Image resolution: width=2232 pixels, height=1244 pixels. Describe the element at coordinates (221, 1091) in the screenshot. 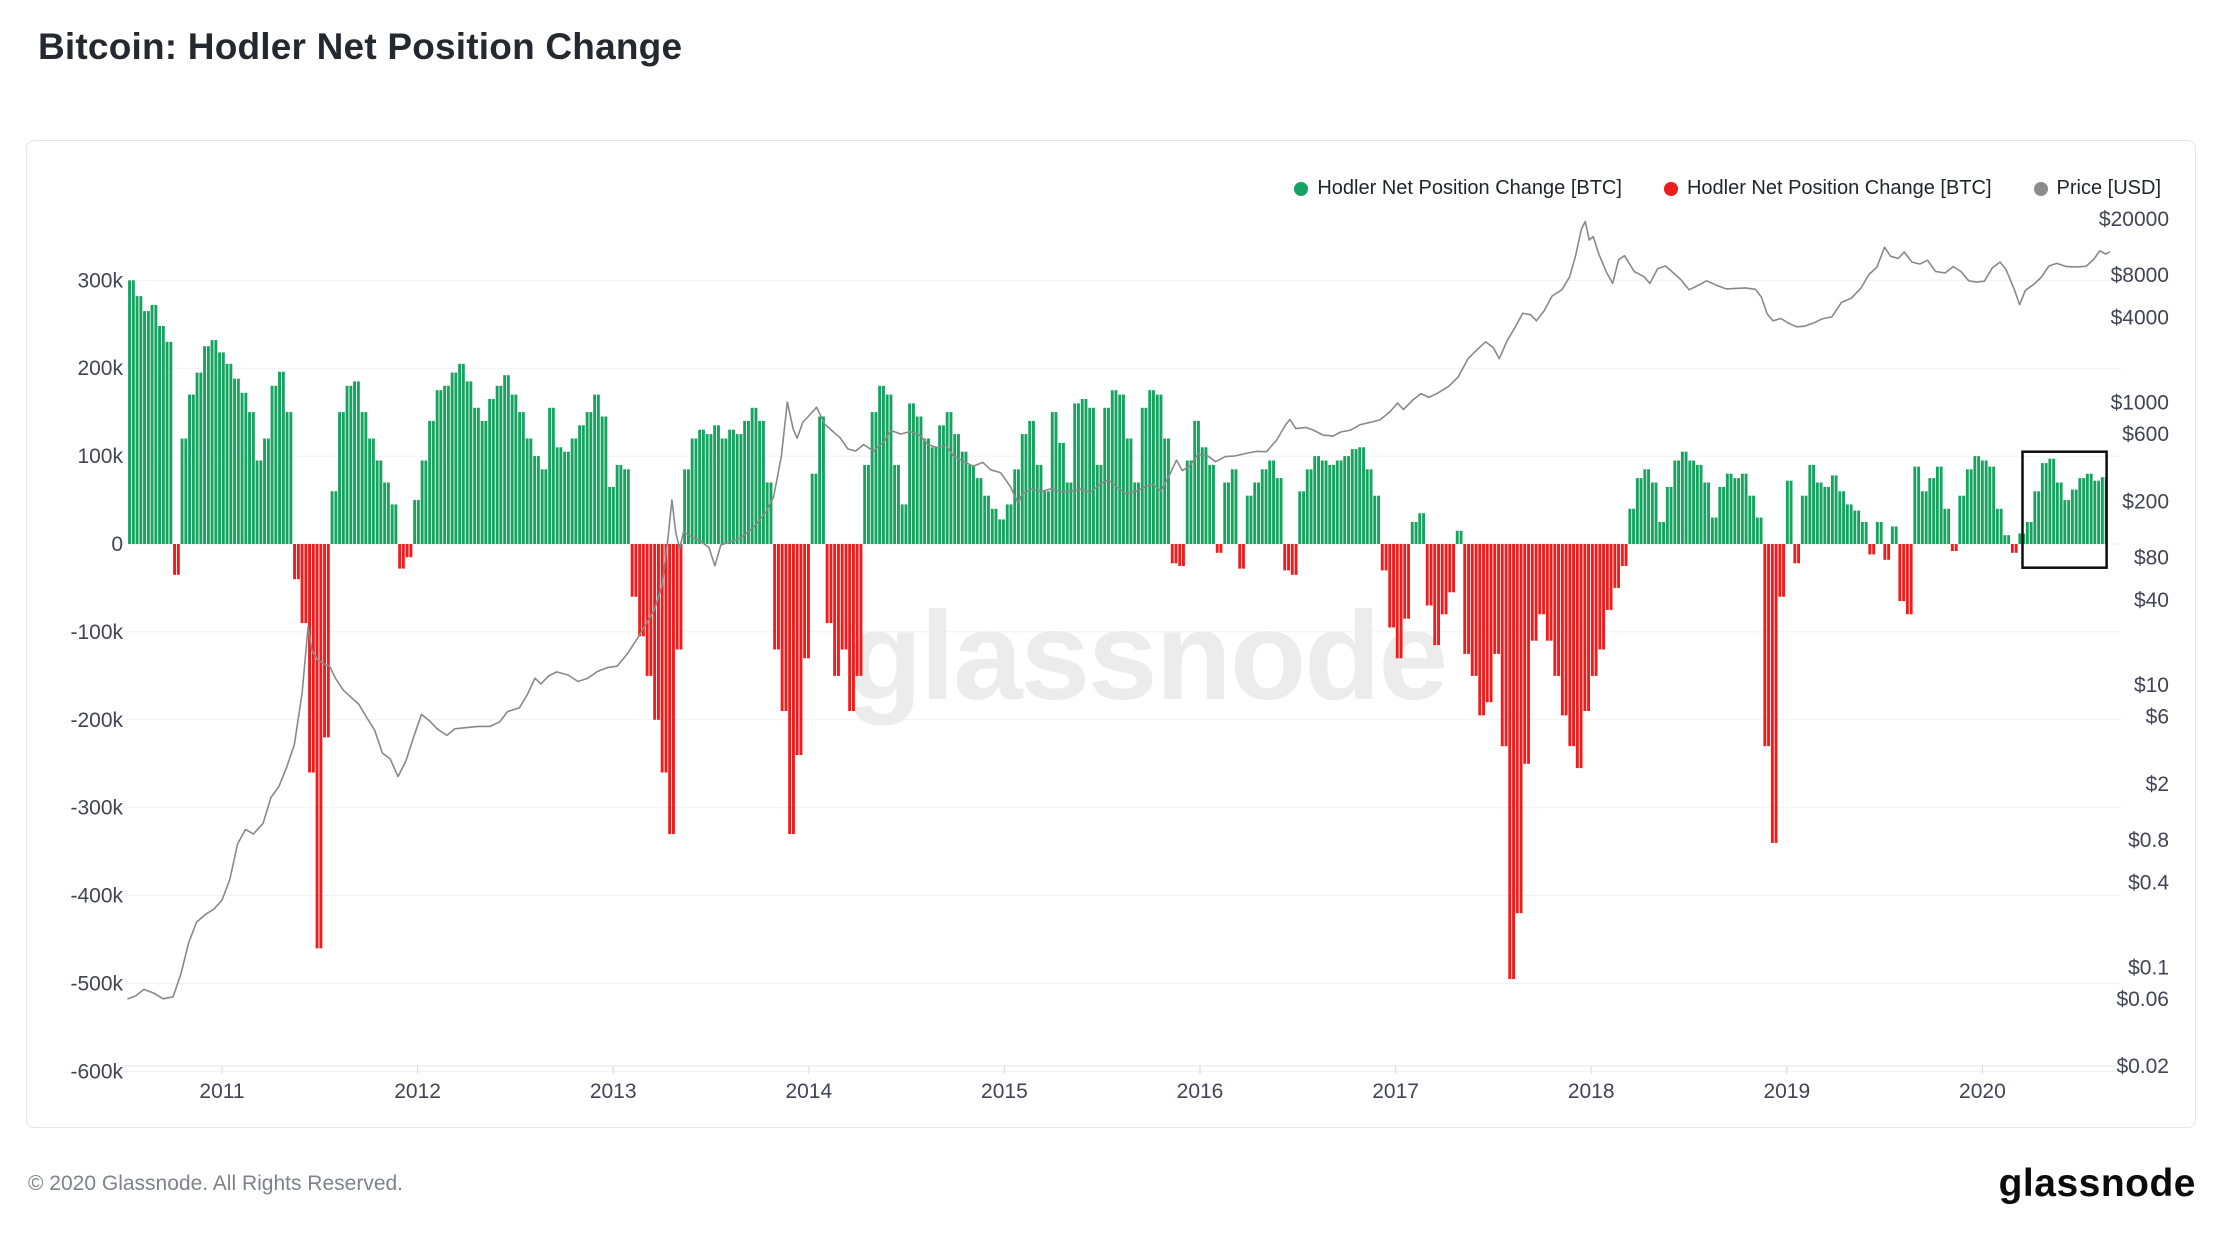

I see `svg-text: 2011` at that location.